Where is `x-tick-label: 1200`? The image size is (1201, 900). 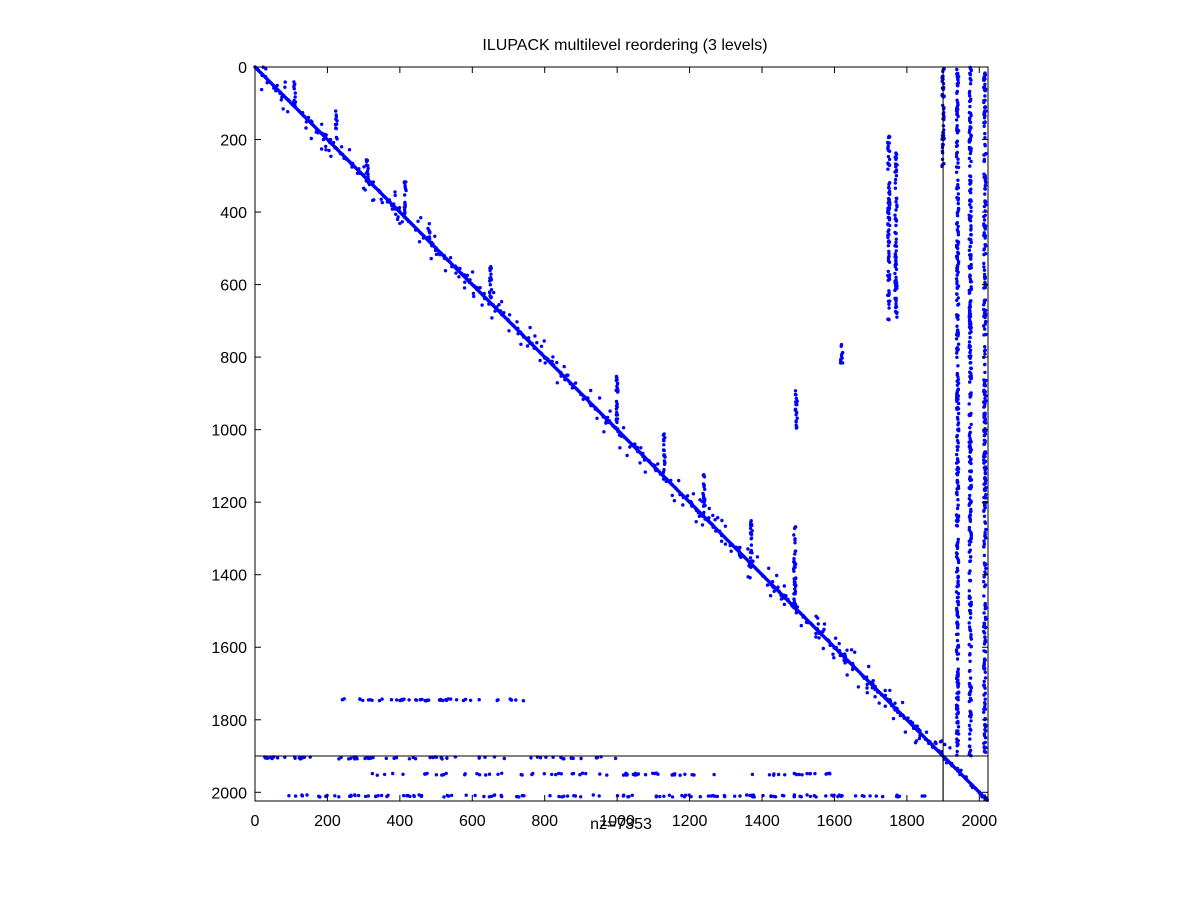 x-tick-label: 1200 is located at coordinates (690, 821).